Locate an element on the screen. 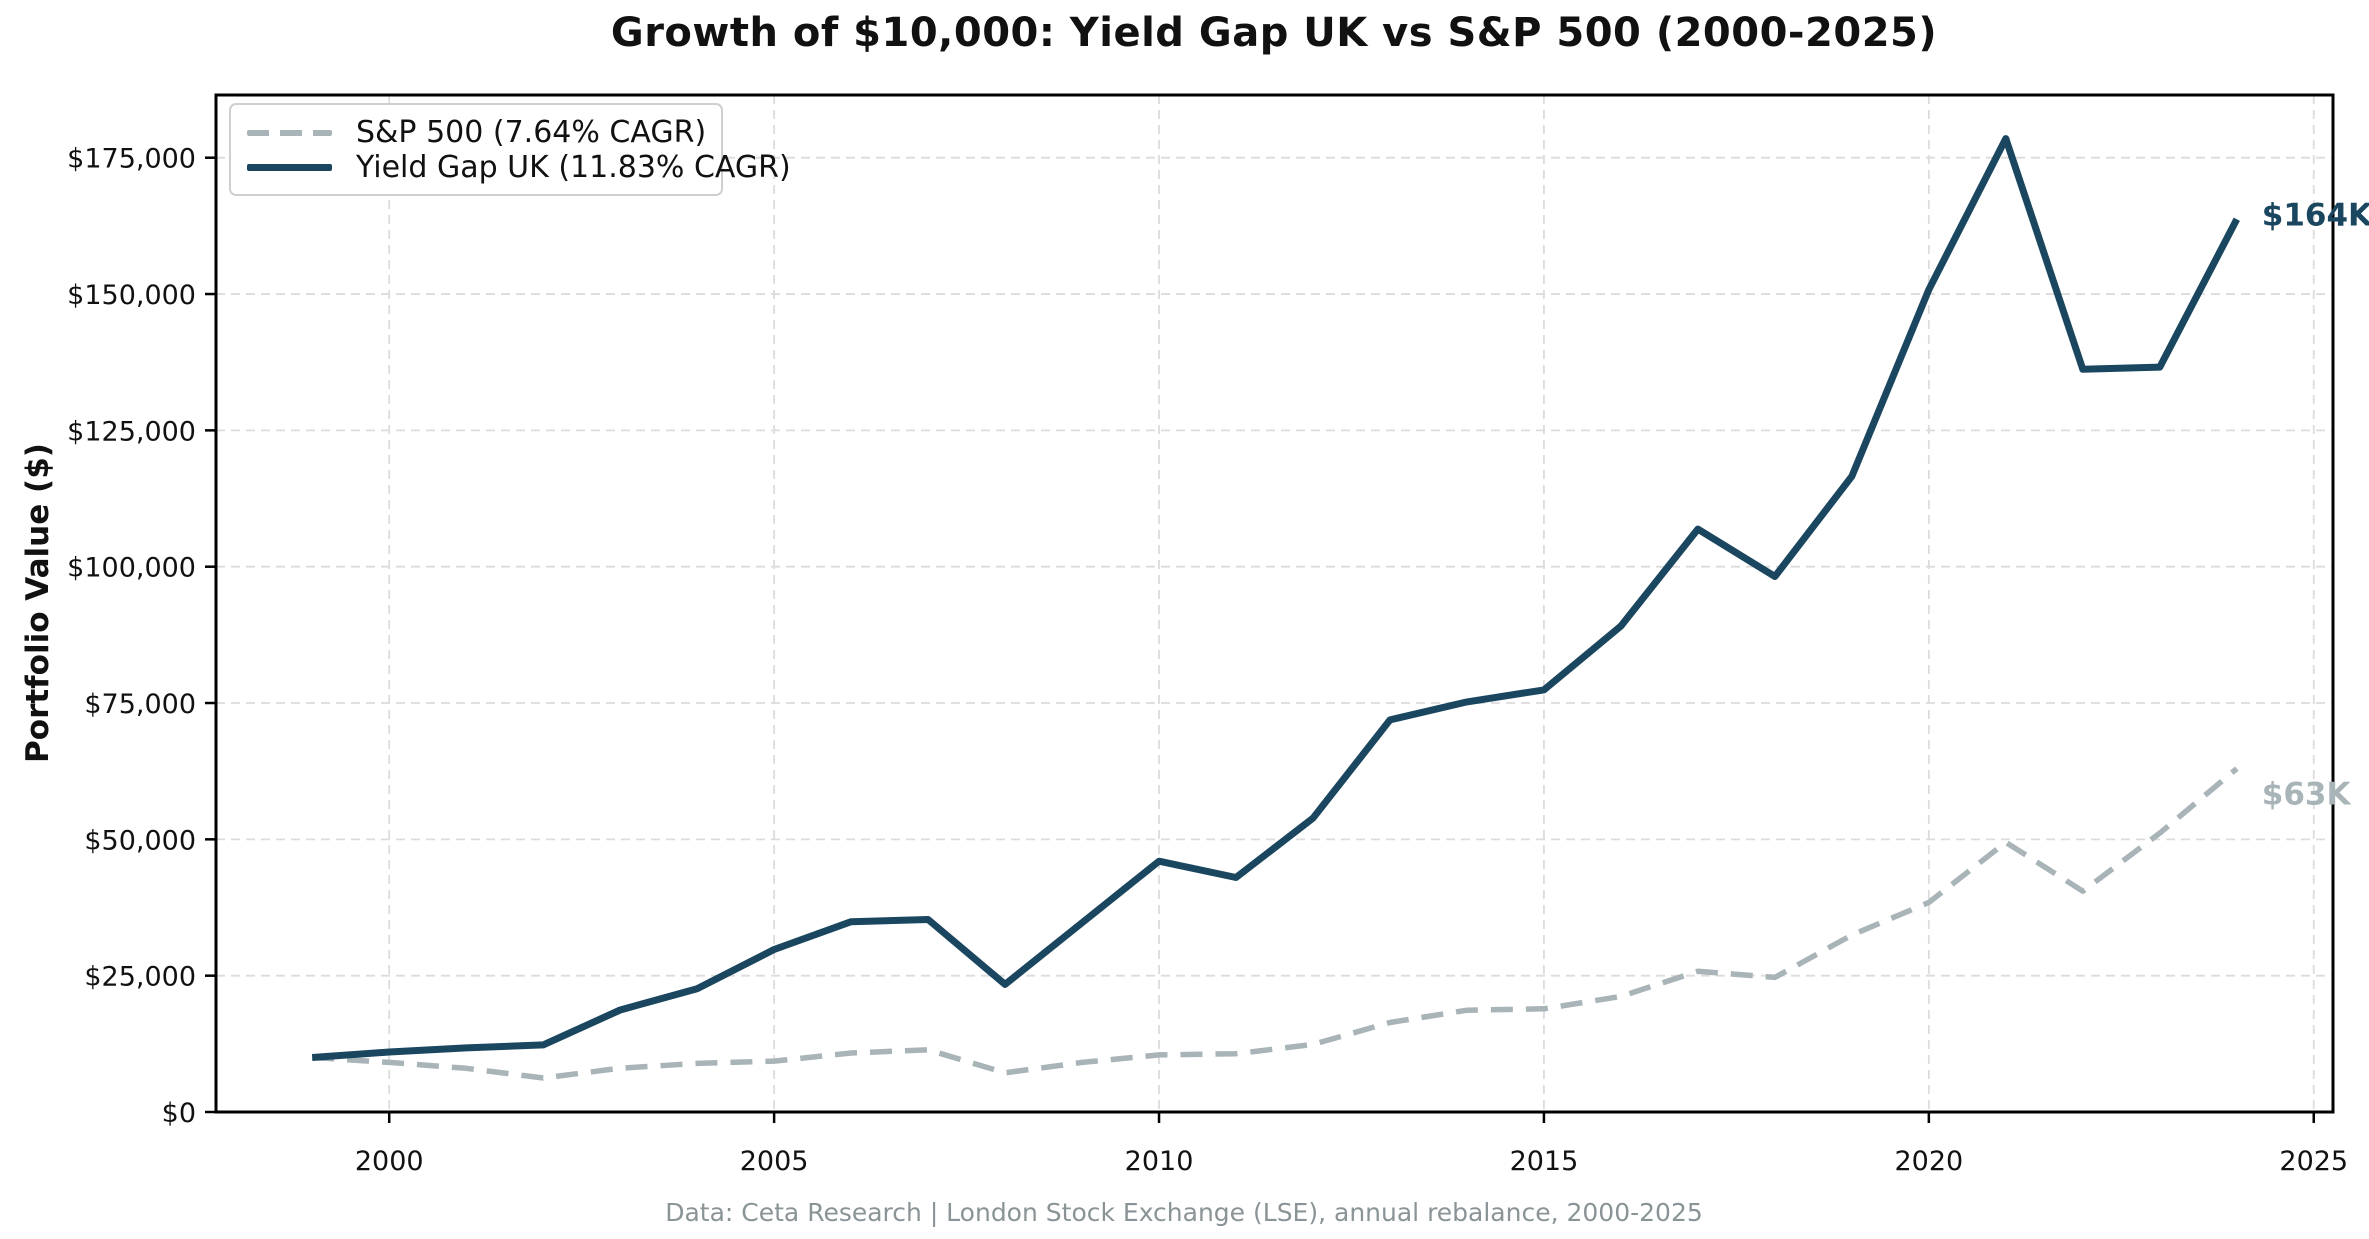  legend-item-sp500: S&P 500 (7.64% CAGR) is located at coordinates (477, 132).